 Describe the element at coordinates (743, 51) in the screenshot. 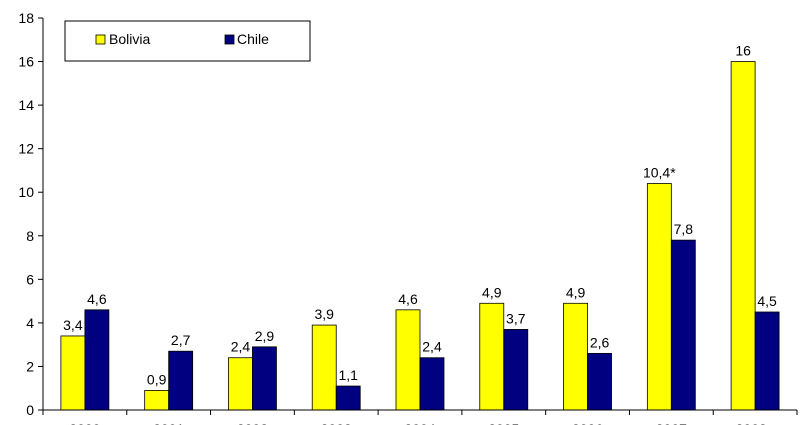

I see `data-label-bolivia: 16` at that location.